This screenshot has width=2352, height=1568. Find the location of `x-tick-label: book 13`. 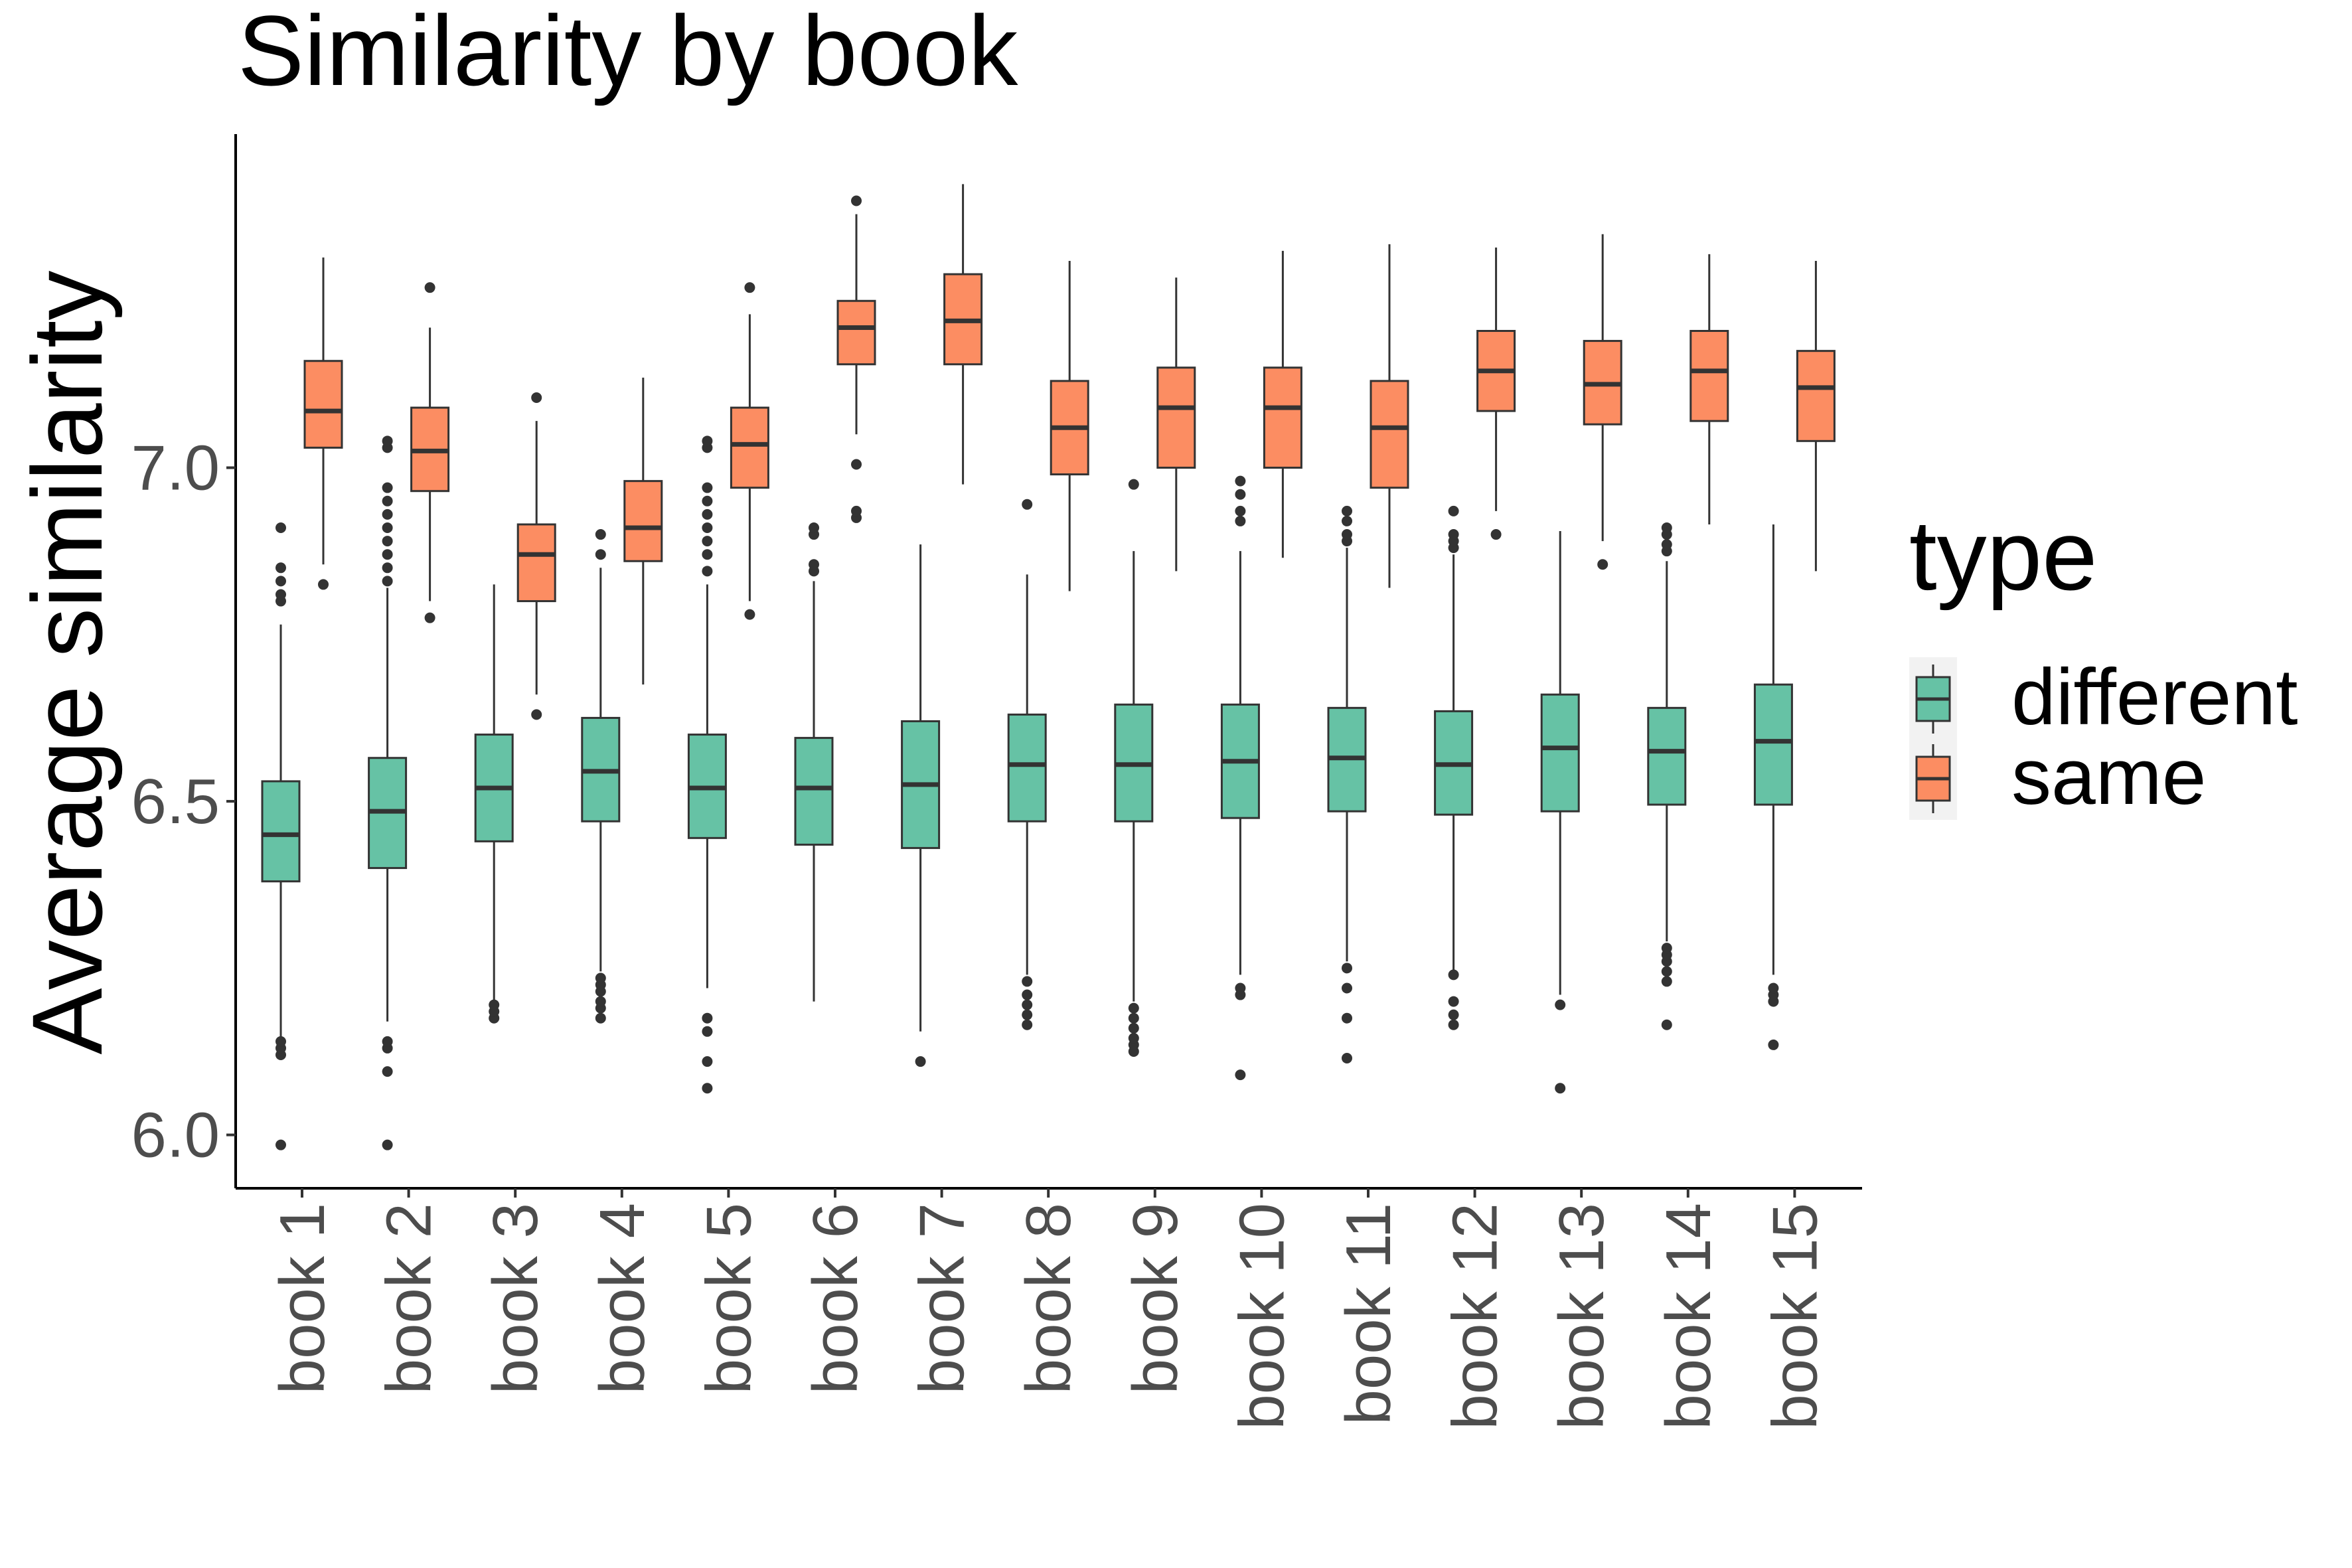

x-tick-label: book 13 is located at coordinates (1582, 1317).